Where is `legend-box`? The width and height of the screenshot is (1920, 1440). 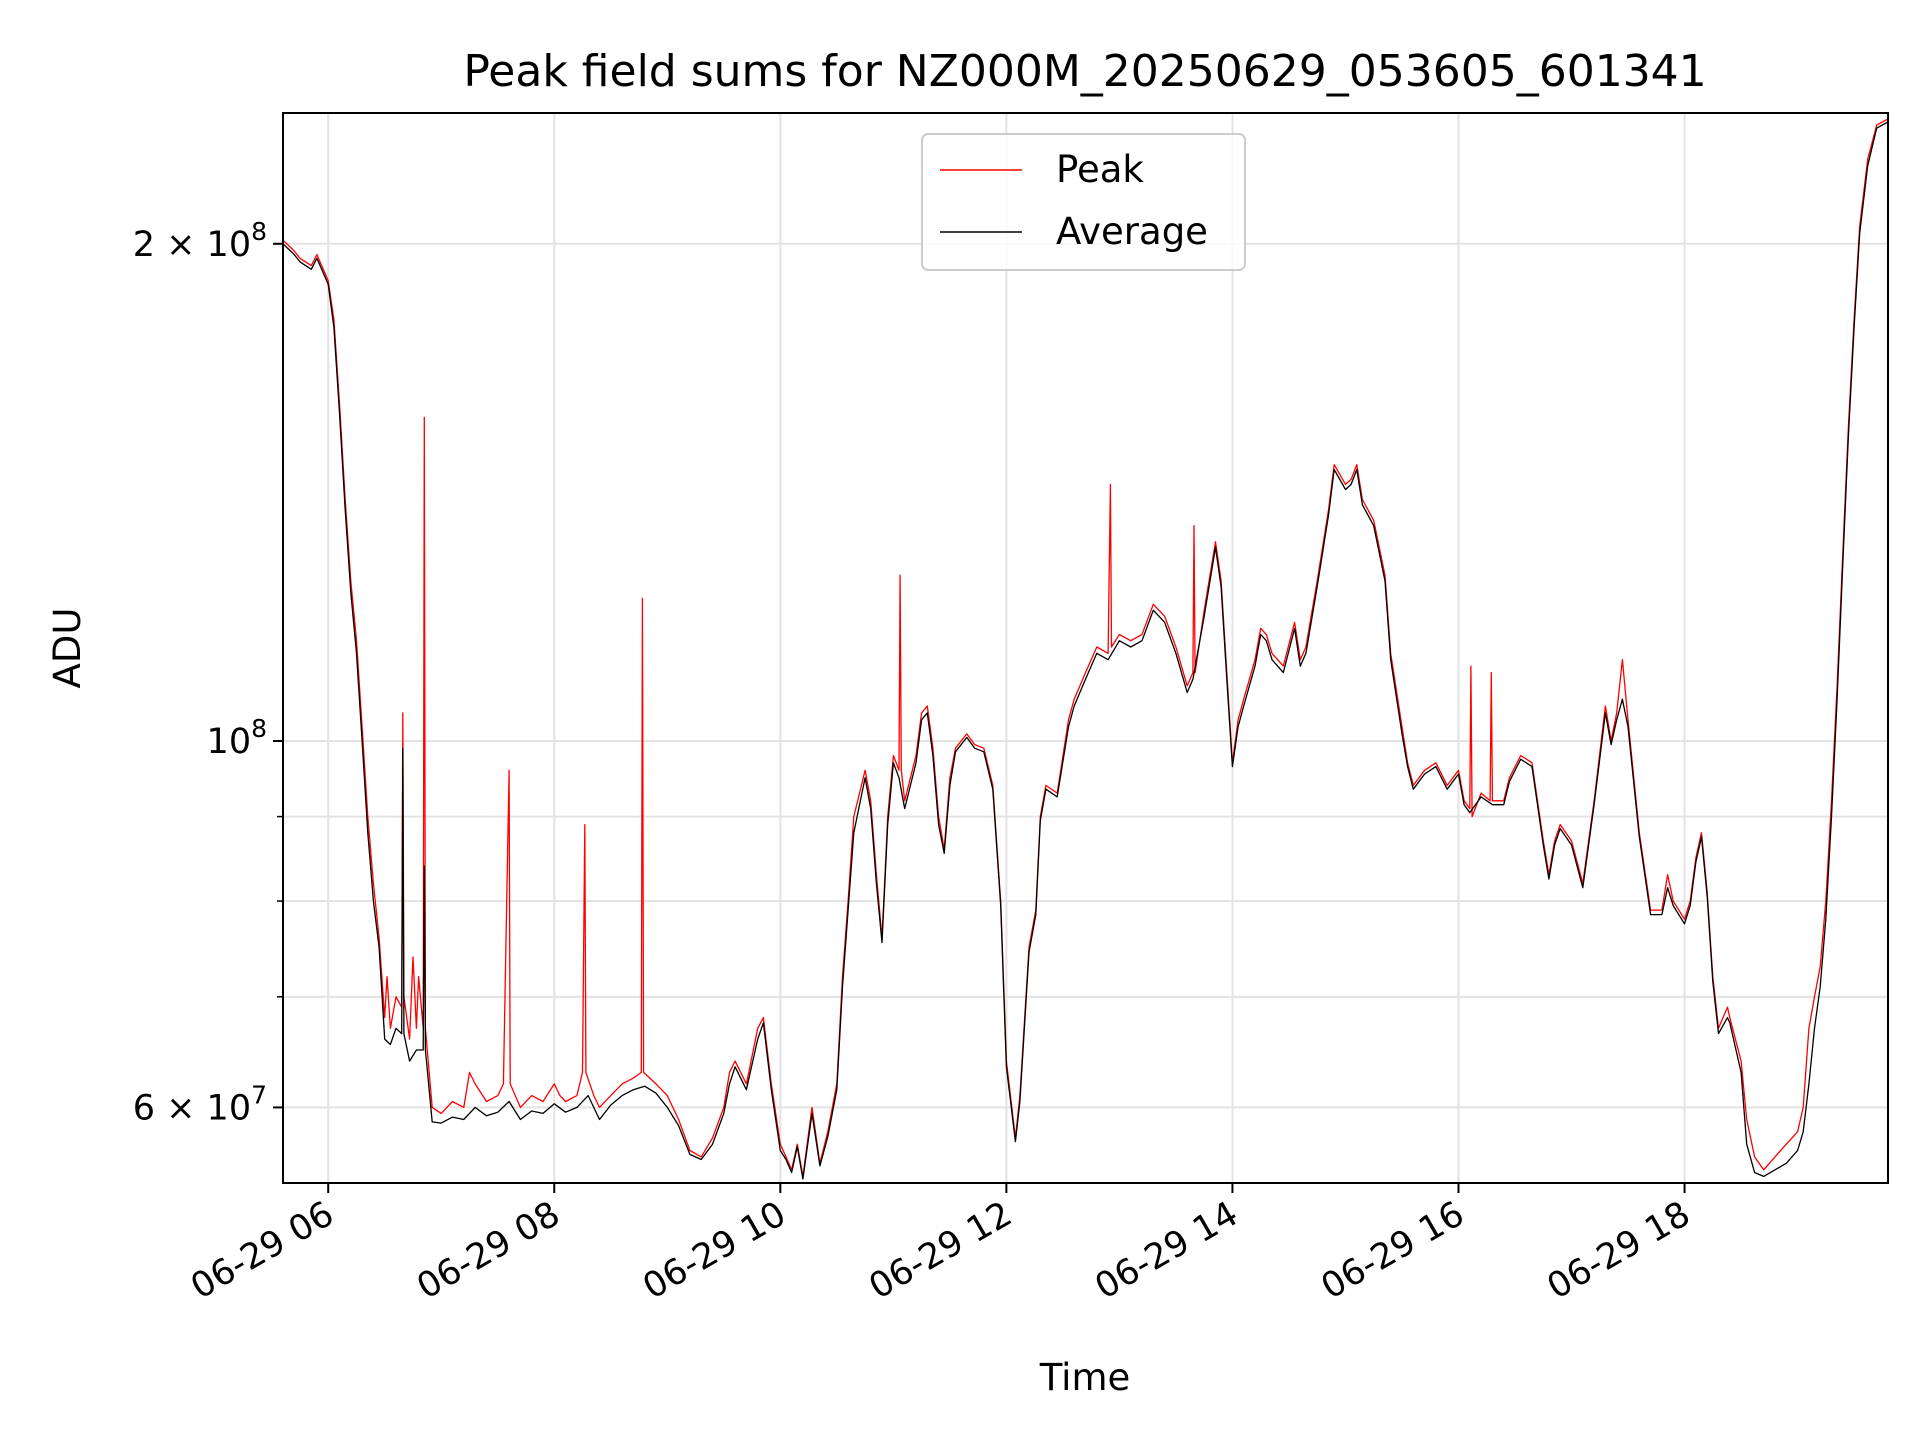 legend-box is located at coordinates (1083, 202).